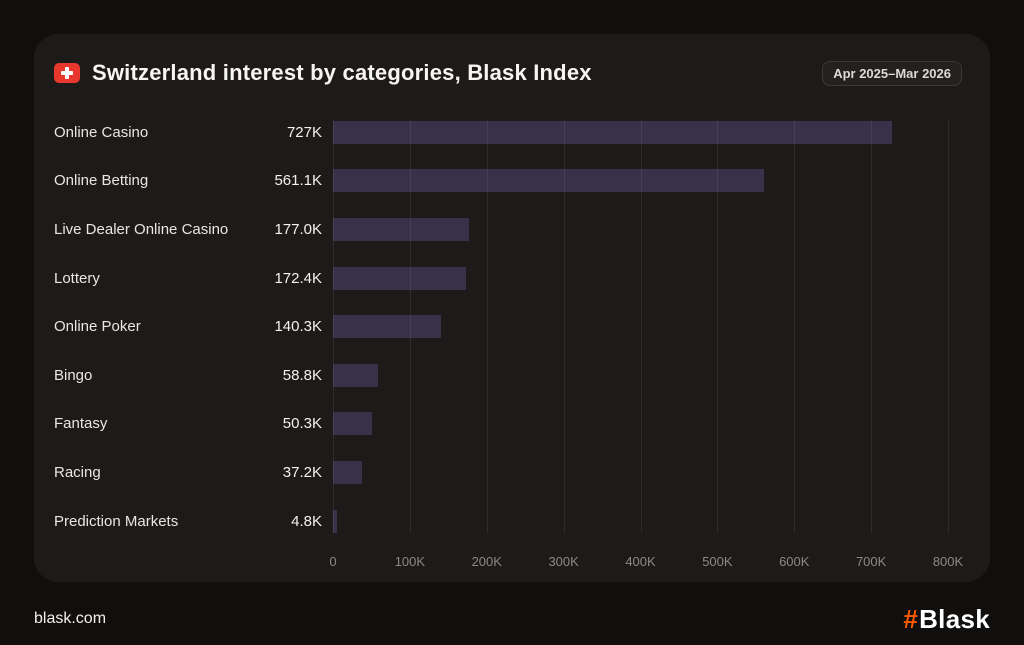 This screenshot has width=1024, height=645. I want to click on category-value: 140.3K, so click(298, 327).